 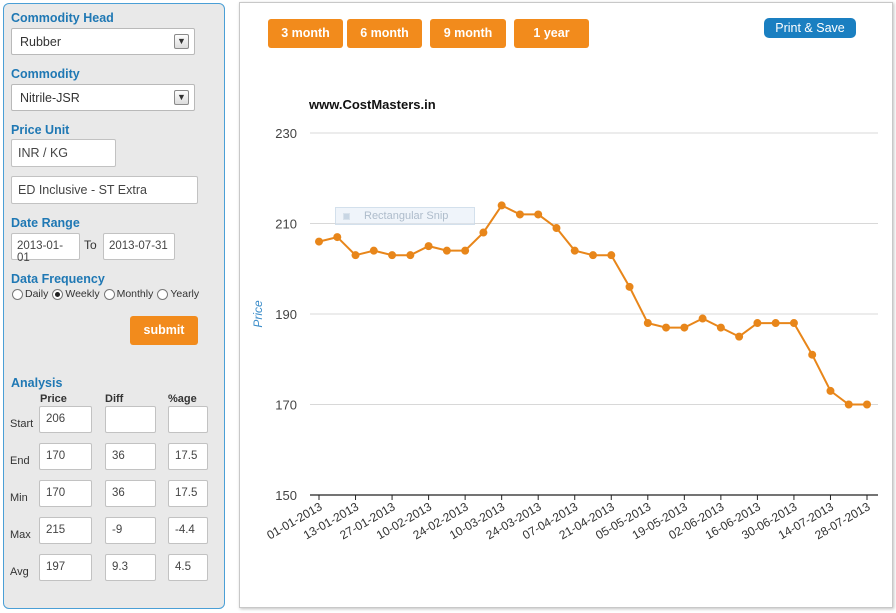 What do you see at coordinates (104, 190) in the screenshot?
I see `tax-basis-field: ED Inclusive - ST Extra` at bounding box center [104, 190].